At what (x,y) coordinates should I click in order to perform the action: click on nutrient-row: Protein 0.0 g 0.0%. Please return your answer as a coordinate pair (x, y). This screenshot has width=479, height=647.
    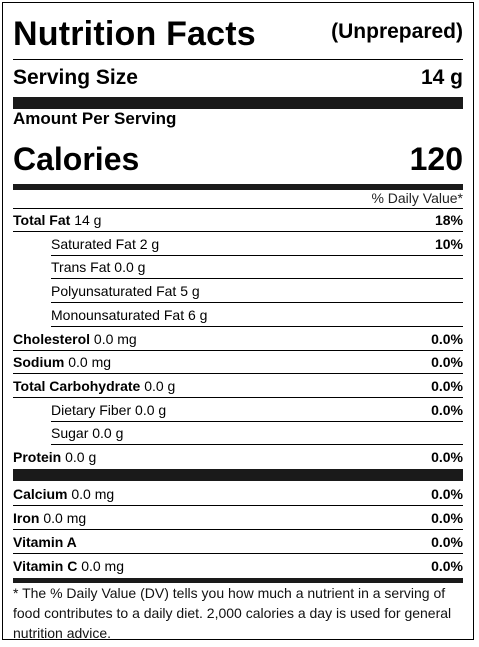
    Looking at the image, I should click on (238, 457).